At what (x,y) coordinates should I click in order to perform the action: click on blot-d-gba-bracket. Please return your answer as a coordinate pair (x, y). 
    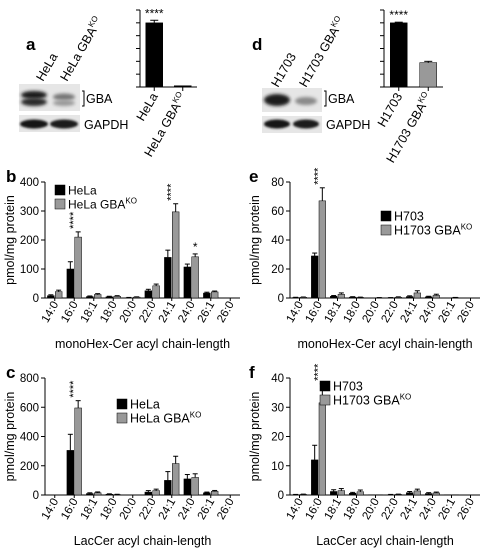
    Looking at the image, I should click on (325, 98).